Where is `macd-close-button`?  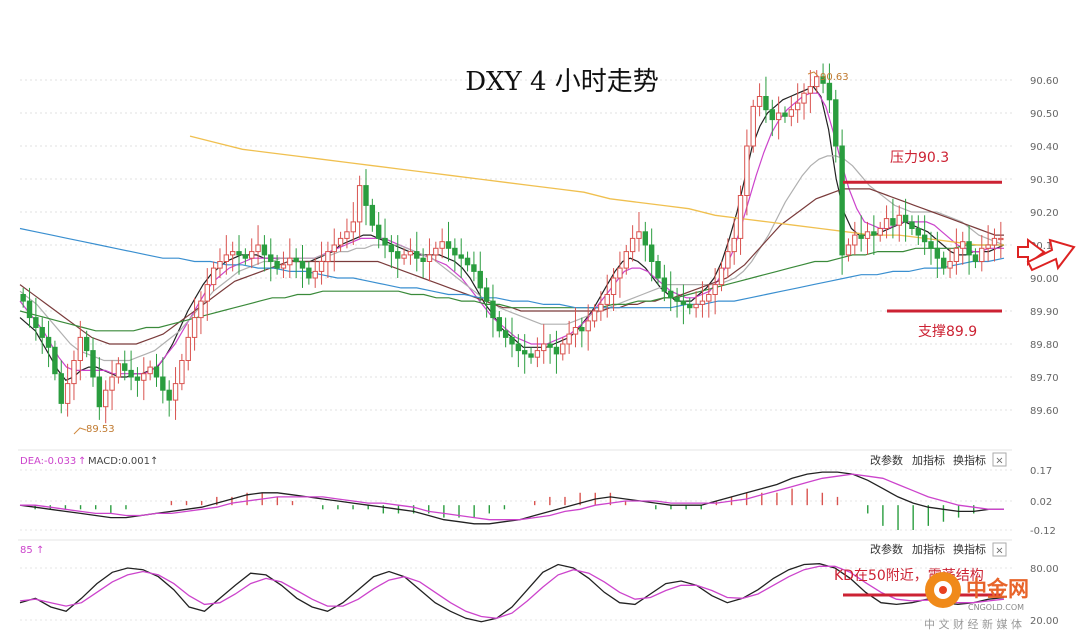 macd-close-button is located at coordinates (999, 459).